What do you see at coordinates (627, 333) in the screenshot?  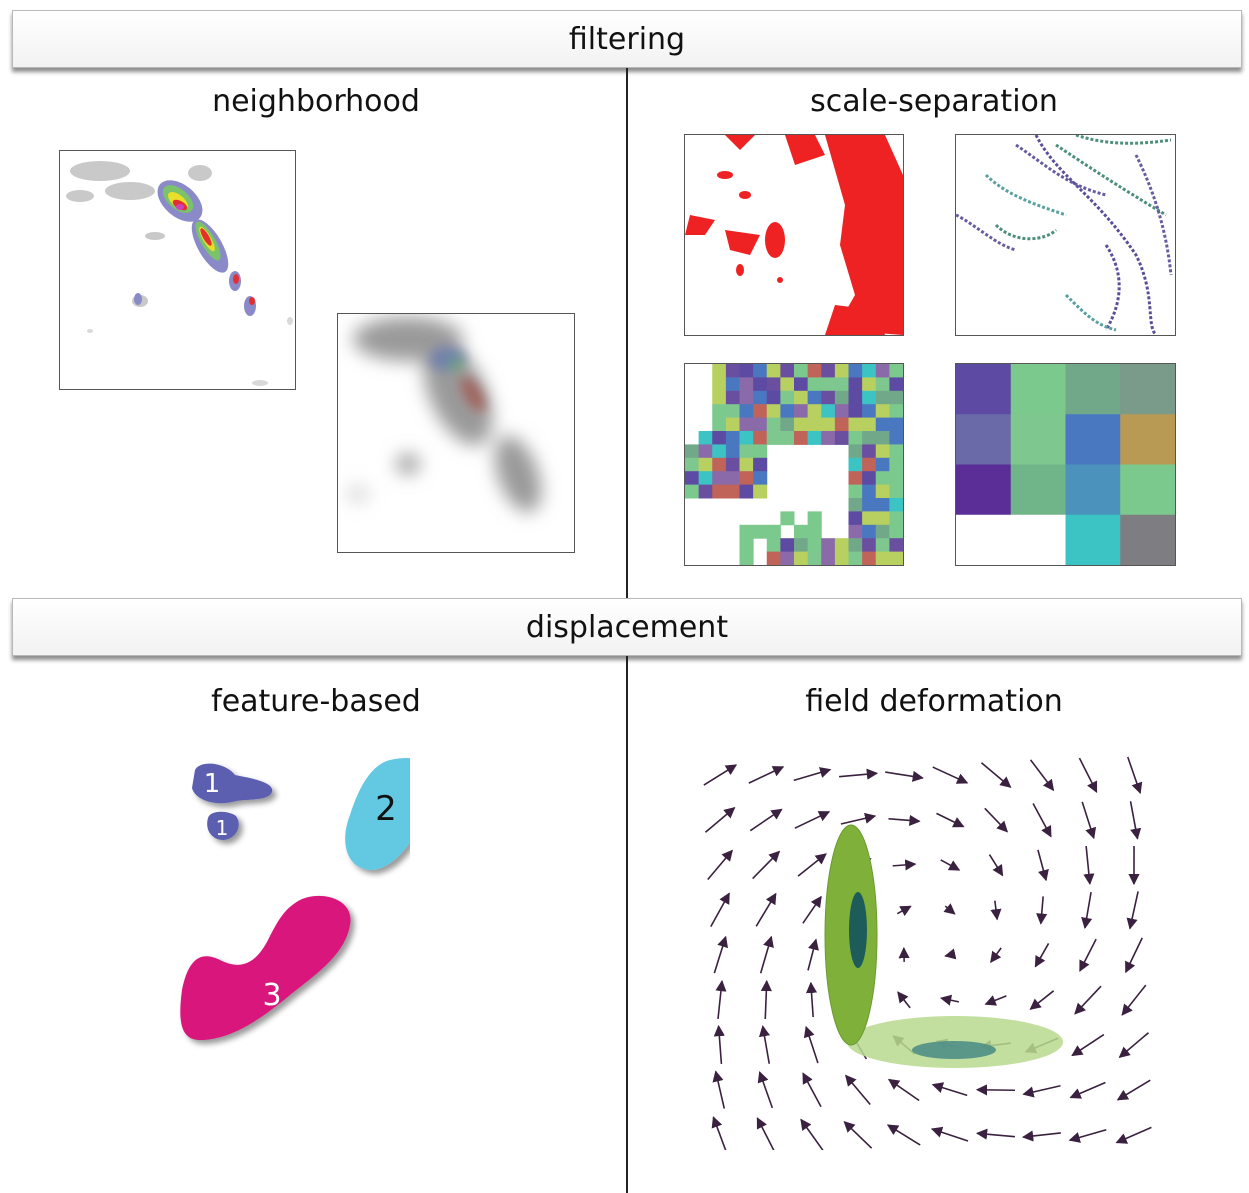 I see `top-divider` at bounding box center [627, 333].